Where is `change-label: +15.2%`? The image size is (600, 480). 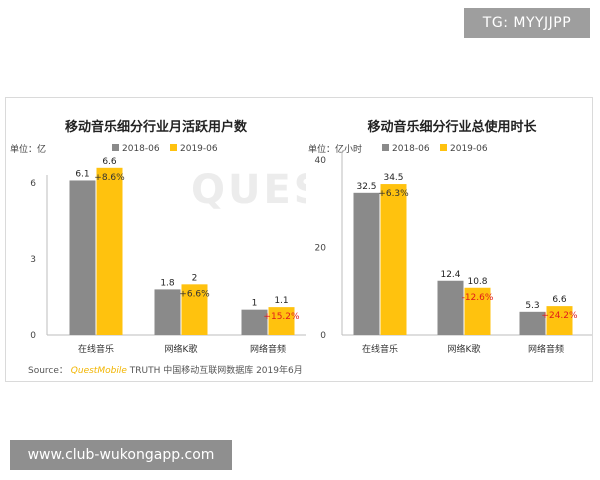 change-label: +15.2% is located at coordinates (281, 317).